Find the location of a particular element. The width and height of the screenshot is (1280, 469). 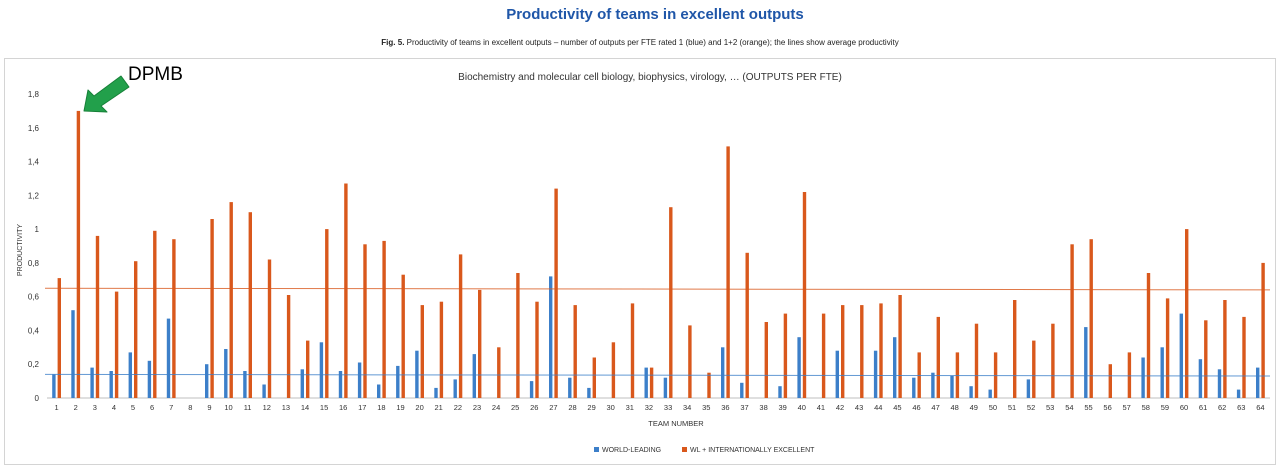

x-tick-label: 2 is located at coordinates (76, 407).